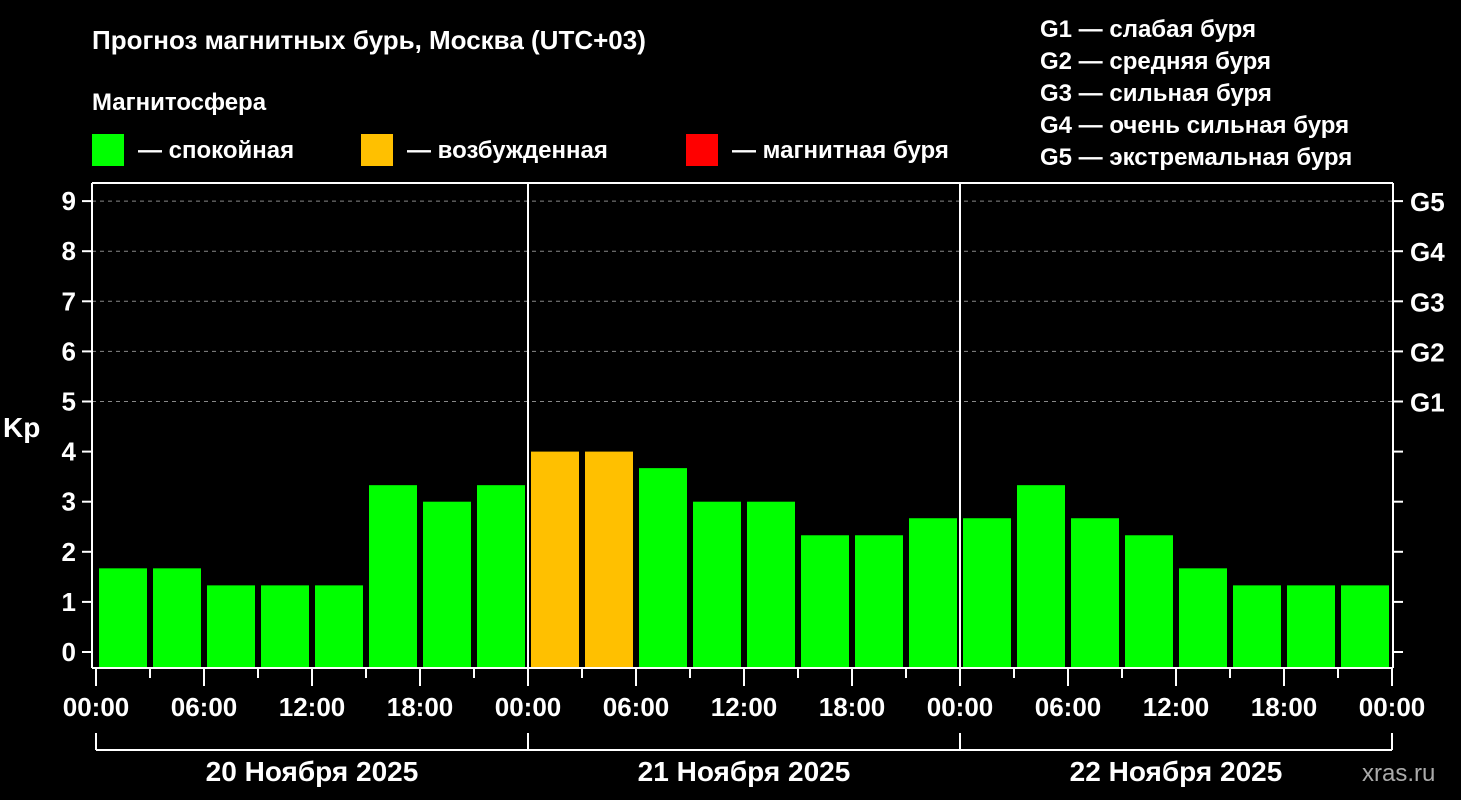  Describe the element at coordinates (1148, 29) in the screenshot. I see `storm-level-label: G1 — слабая буря` at that location.